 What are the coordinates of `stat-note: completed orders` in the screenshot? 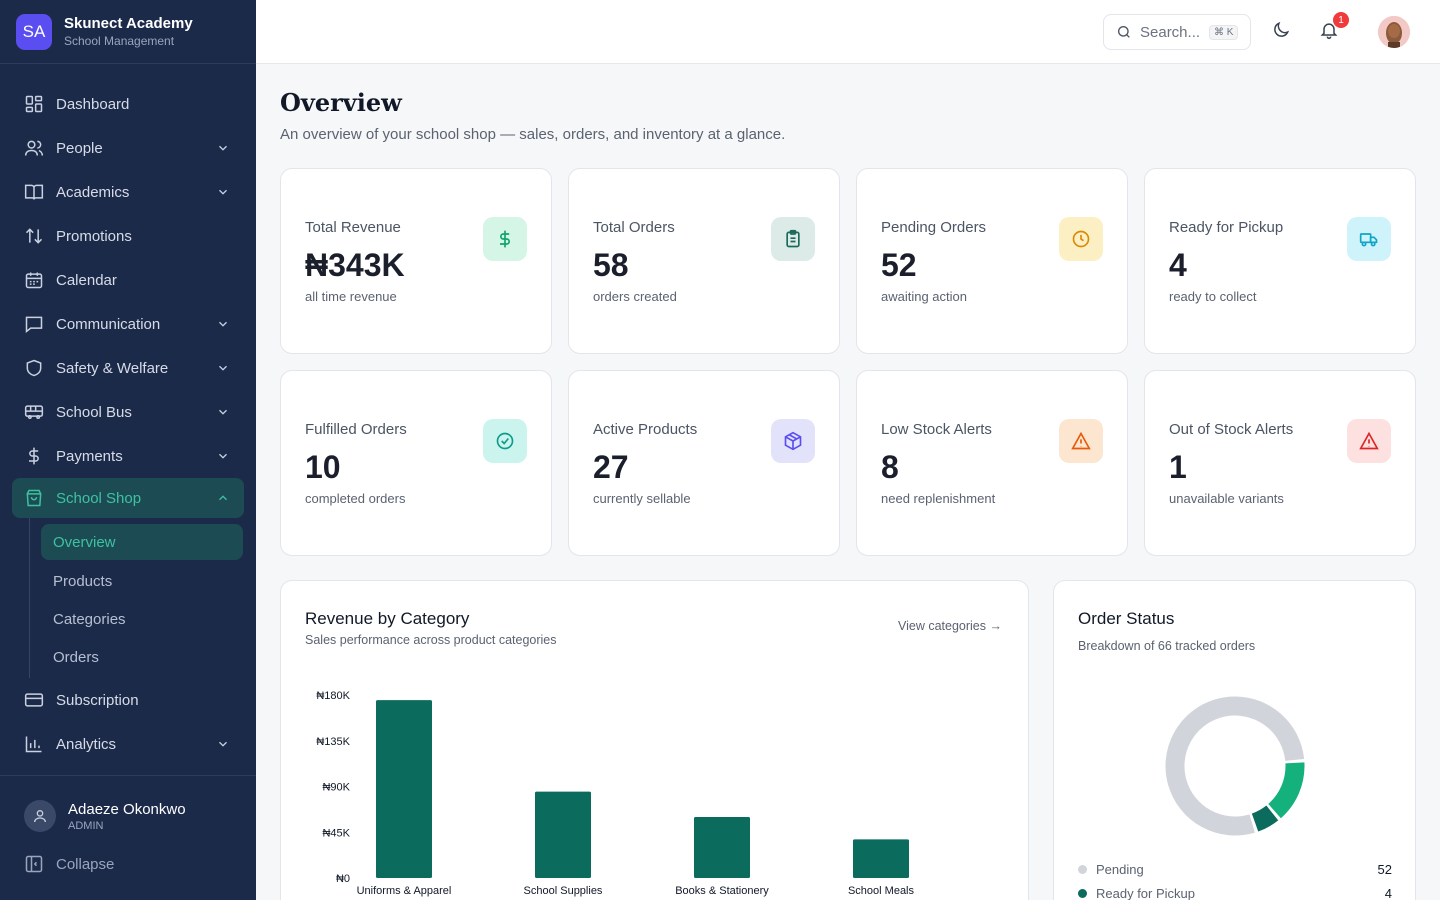 It's located at (355, 498).